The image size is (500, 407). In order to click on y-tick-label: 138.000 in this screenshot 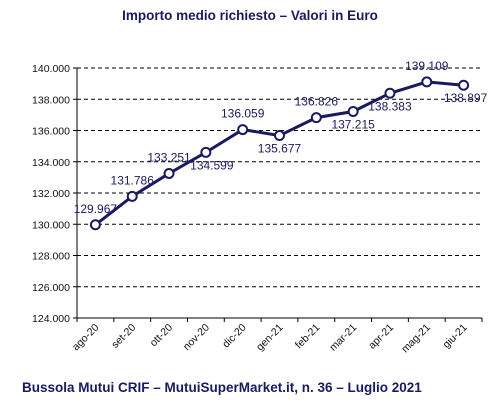, I will do `click(51, 100)`.